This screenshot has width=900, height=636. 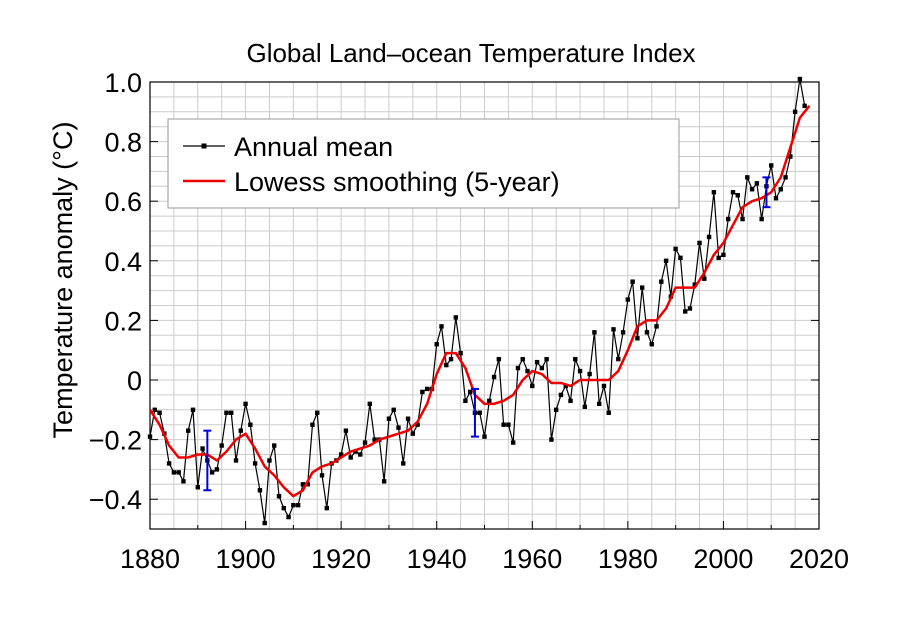 I want to click on y-tick-label: 1.0, so click(x=123, y=83).